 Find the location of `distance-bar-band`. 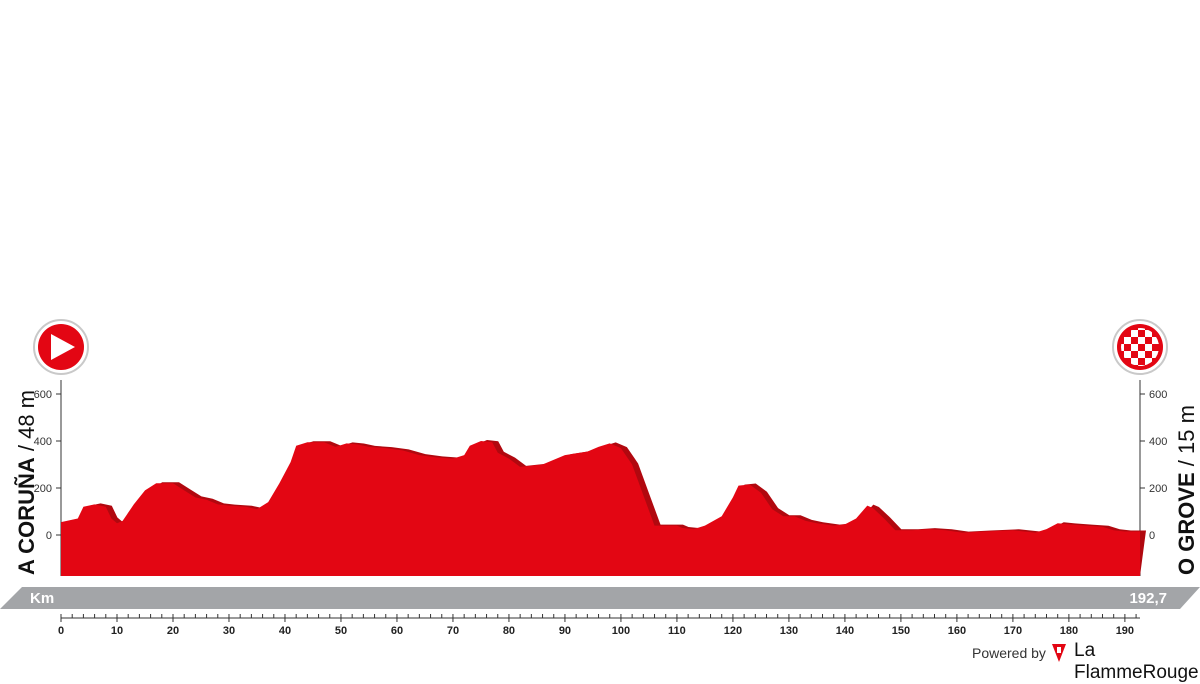

distance-bar-band is located at coordinates (600, 598).